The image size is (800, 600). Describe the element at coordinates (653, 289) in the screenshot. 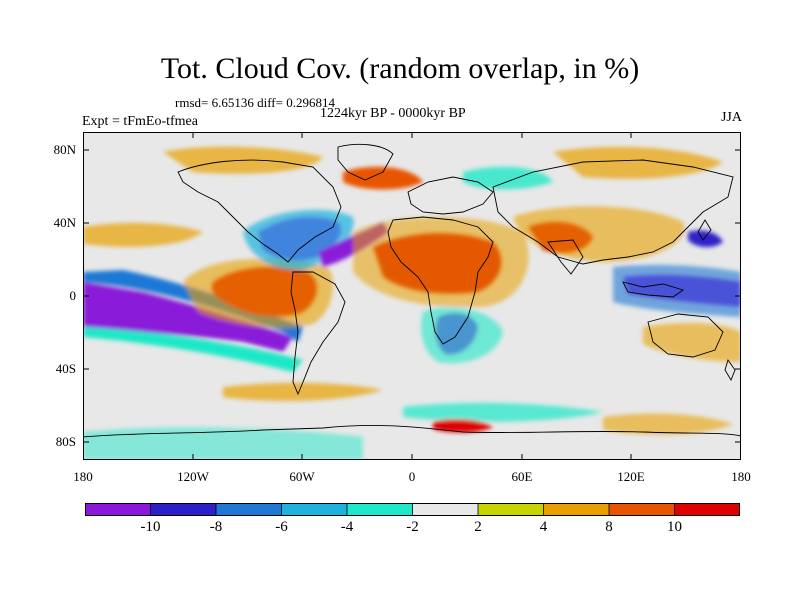

I see `coast-indonesia` at that location.